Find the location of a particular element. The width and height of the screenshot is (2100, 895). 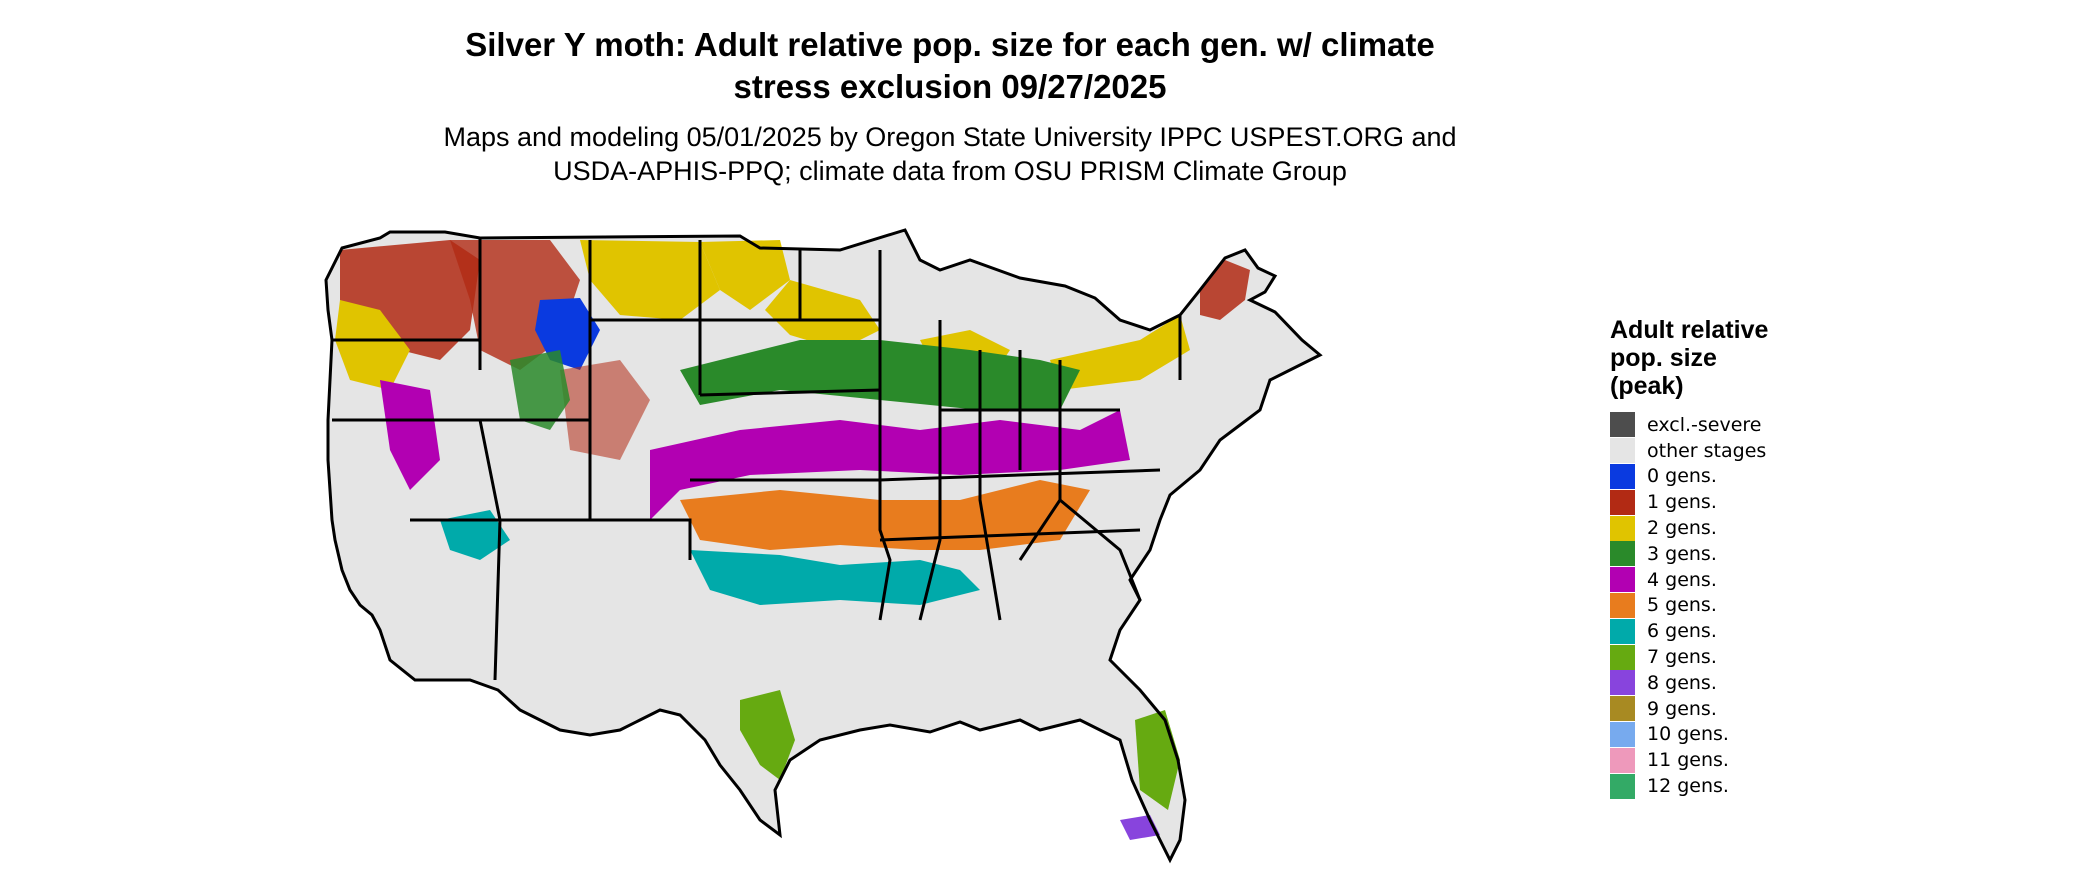

zone-2-gens-minnesota is located at coordinates (822, 315).